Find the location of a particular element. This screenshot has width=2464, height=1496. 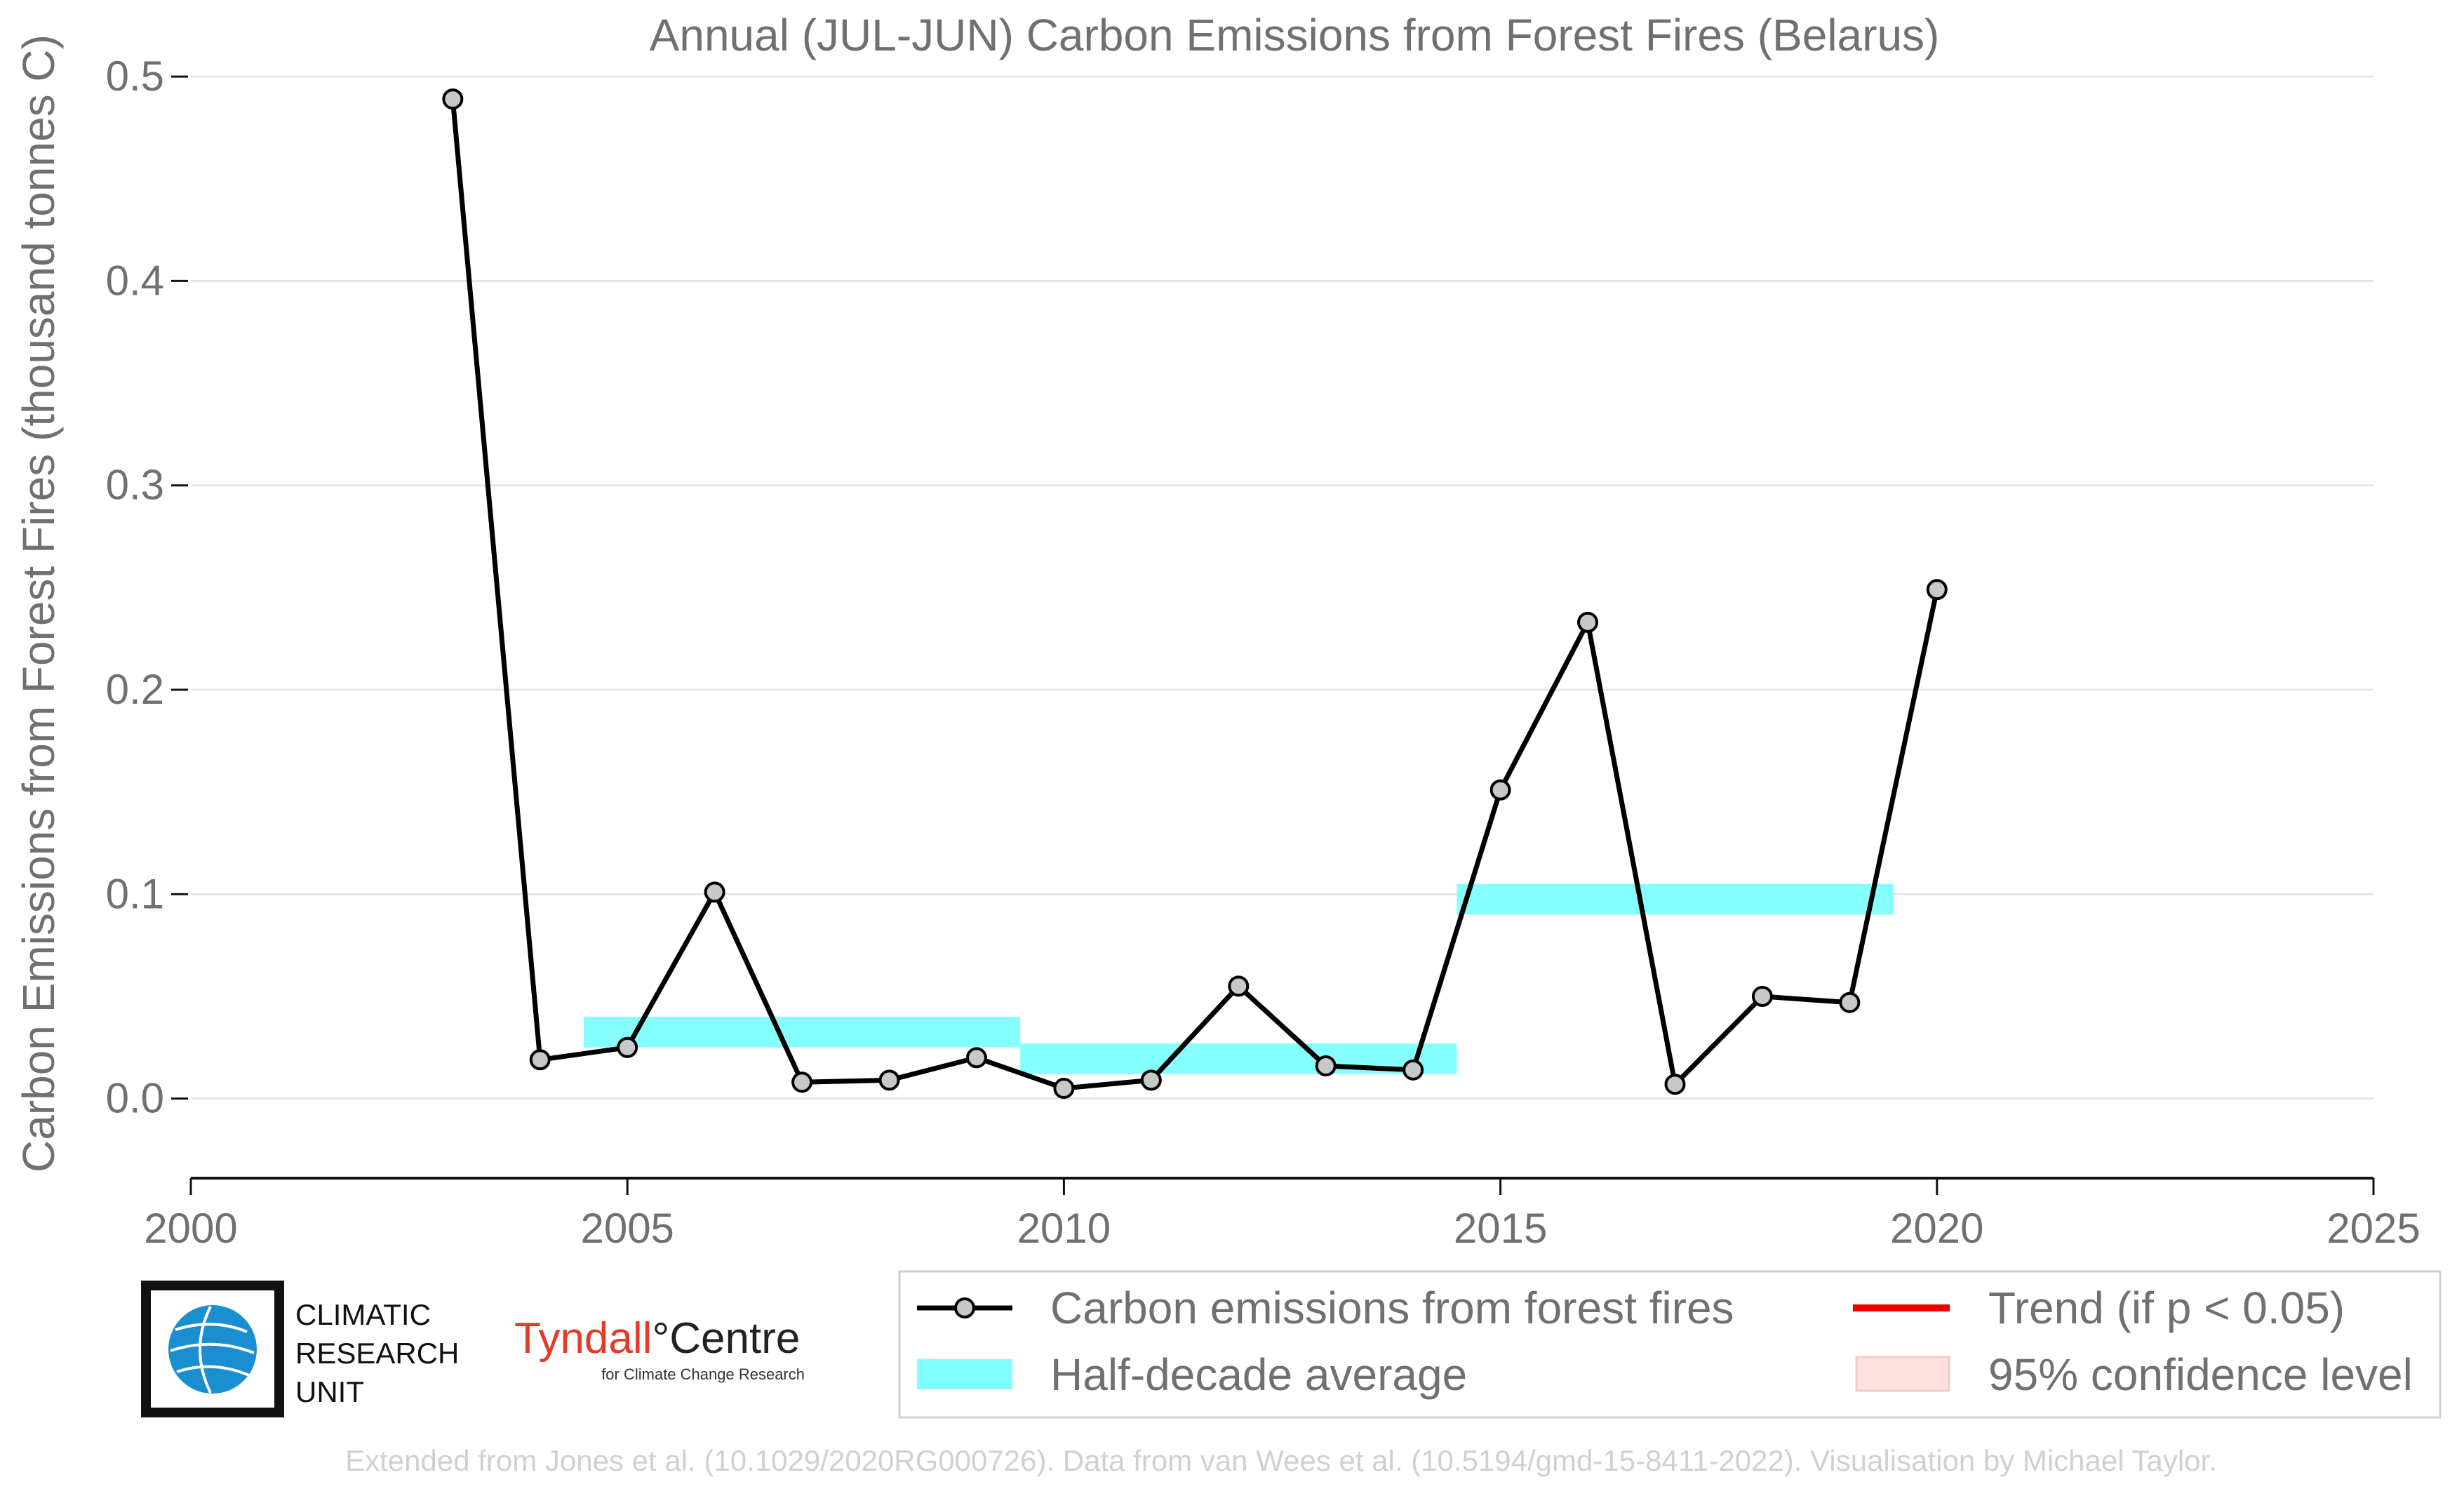

y-tick-label: 0.4 is located at coordinates (135, 280).